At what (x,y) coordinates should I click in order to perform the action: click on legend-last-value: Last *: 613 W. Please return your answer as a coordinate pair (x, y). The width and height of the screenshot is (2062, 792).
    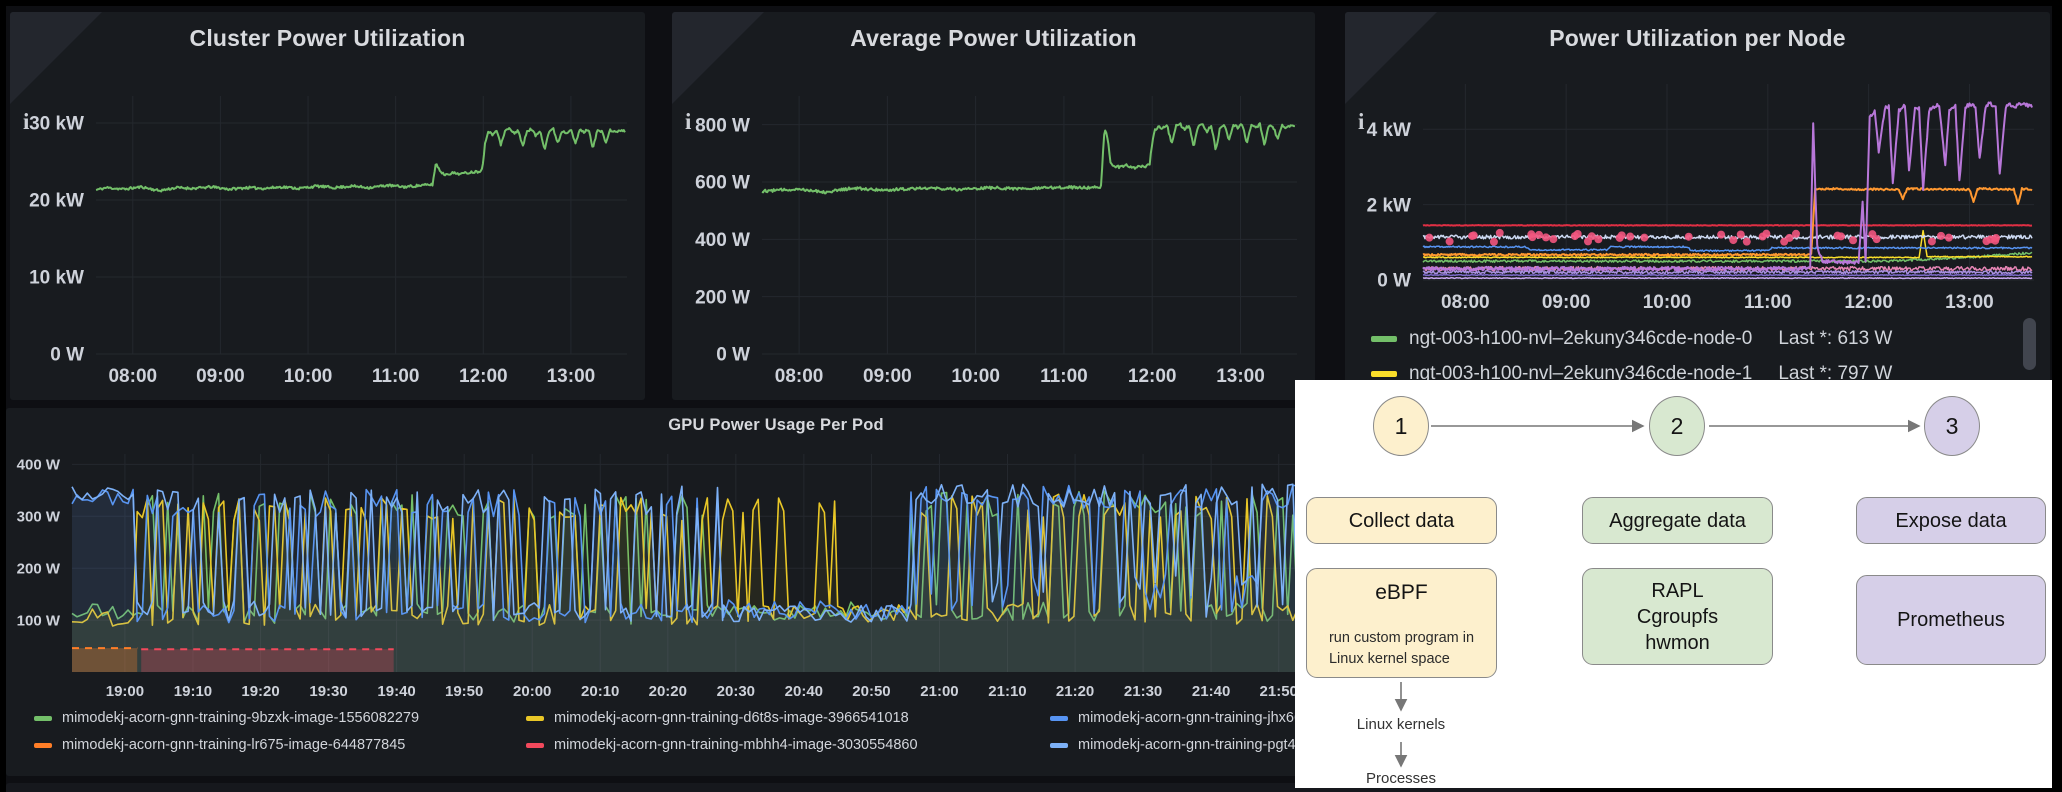
    Looking at the image, I should click on (1835, 338).